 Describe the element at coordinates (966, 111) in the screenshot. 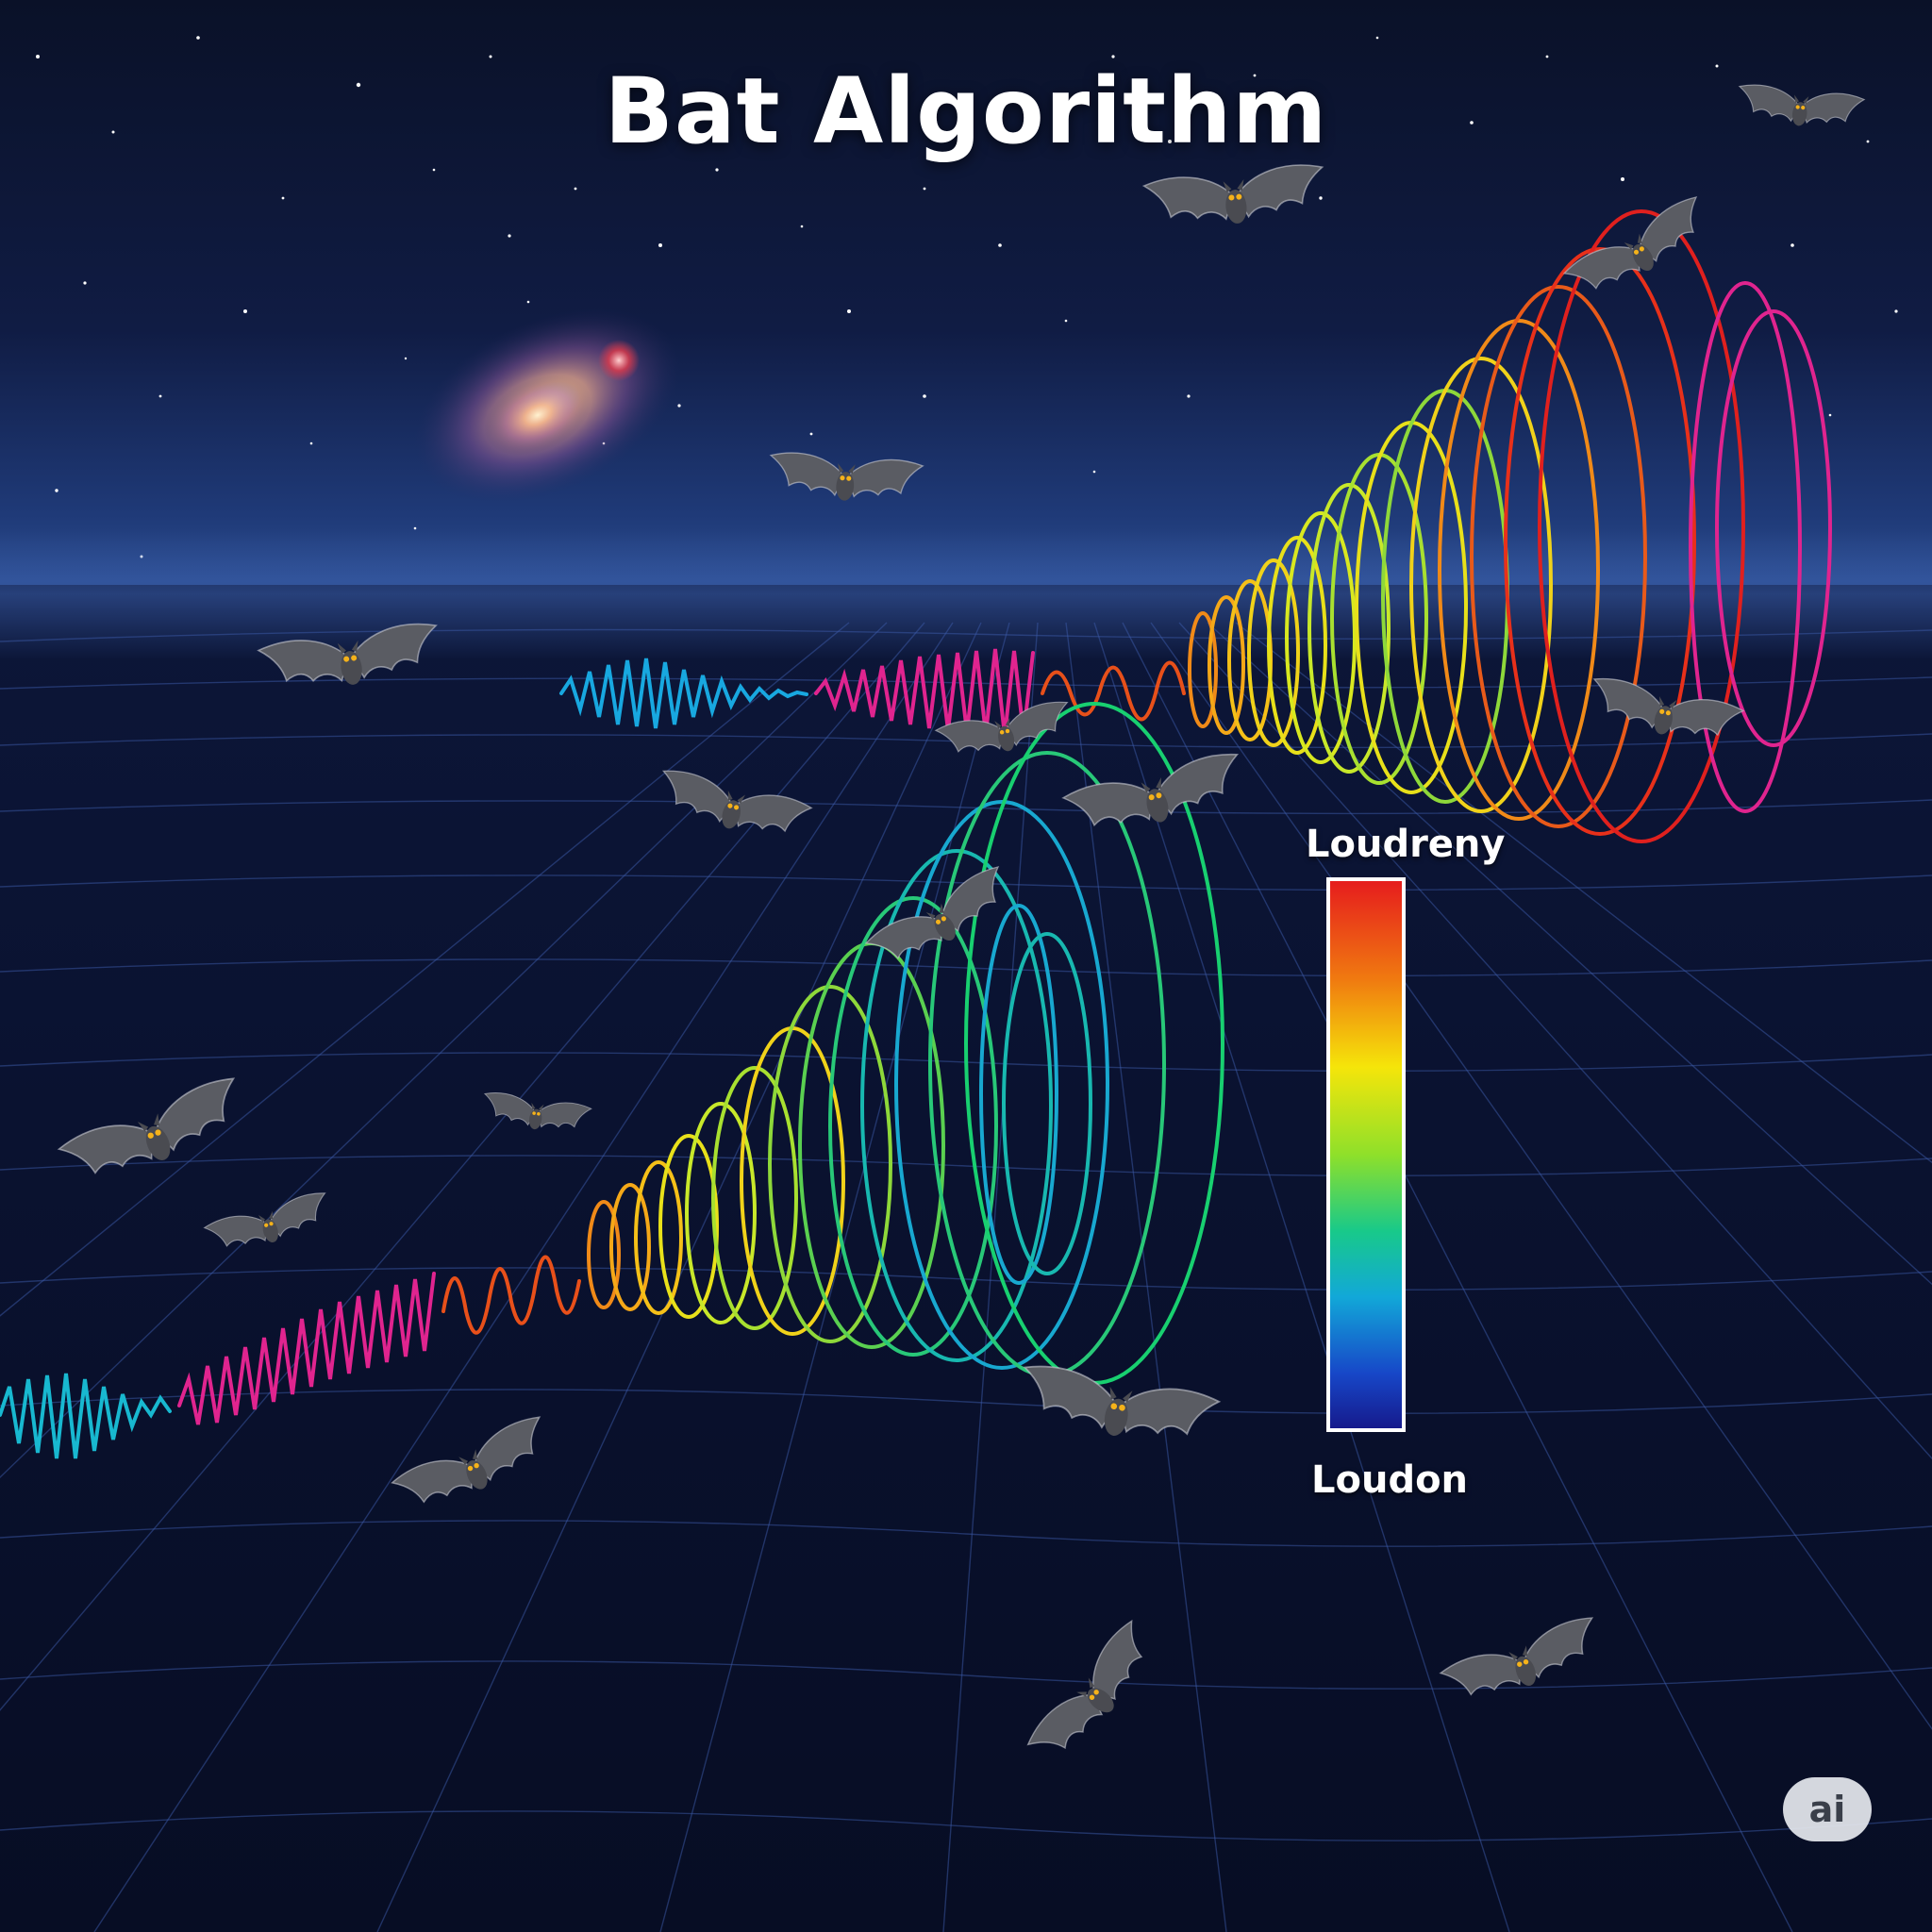

I see `page-title: Bat Algorithm` at that location.